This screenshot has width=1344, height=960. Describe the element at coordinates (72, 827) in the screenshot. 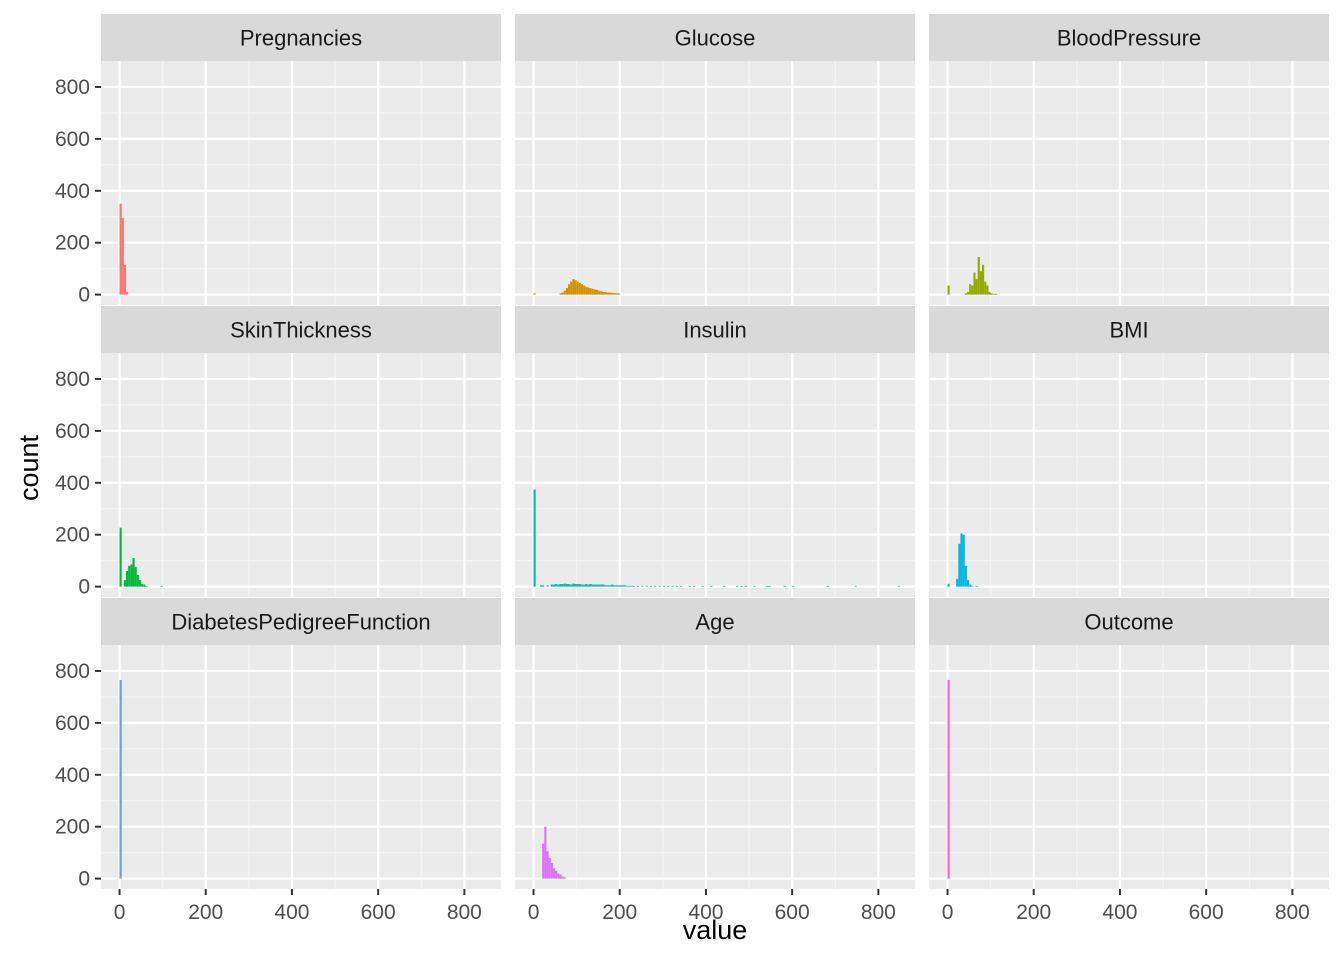

I see `y-tick-label: 200` at that location.